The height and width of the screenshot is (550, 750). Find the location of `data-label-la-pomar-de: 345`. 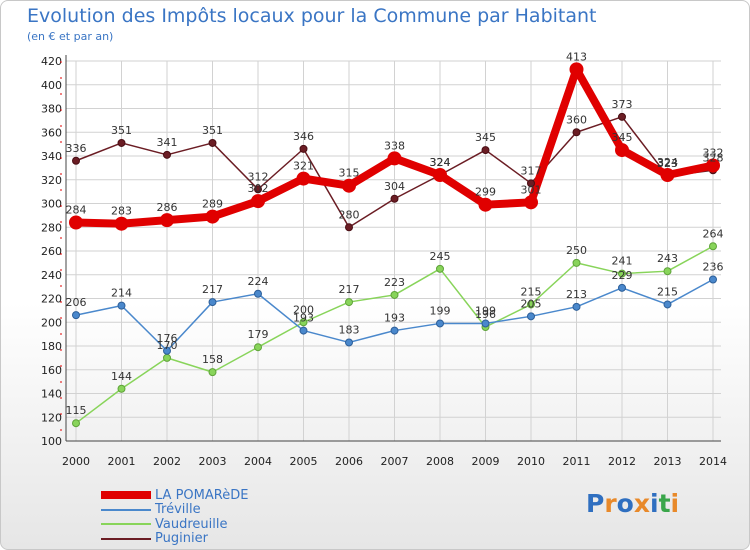

data-label-la-pomar-de: 345 is located at coordinates (622, 137).